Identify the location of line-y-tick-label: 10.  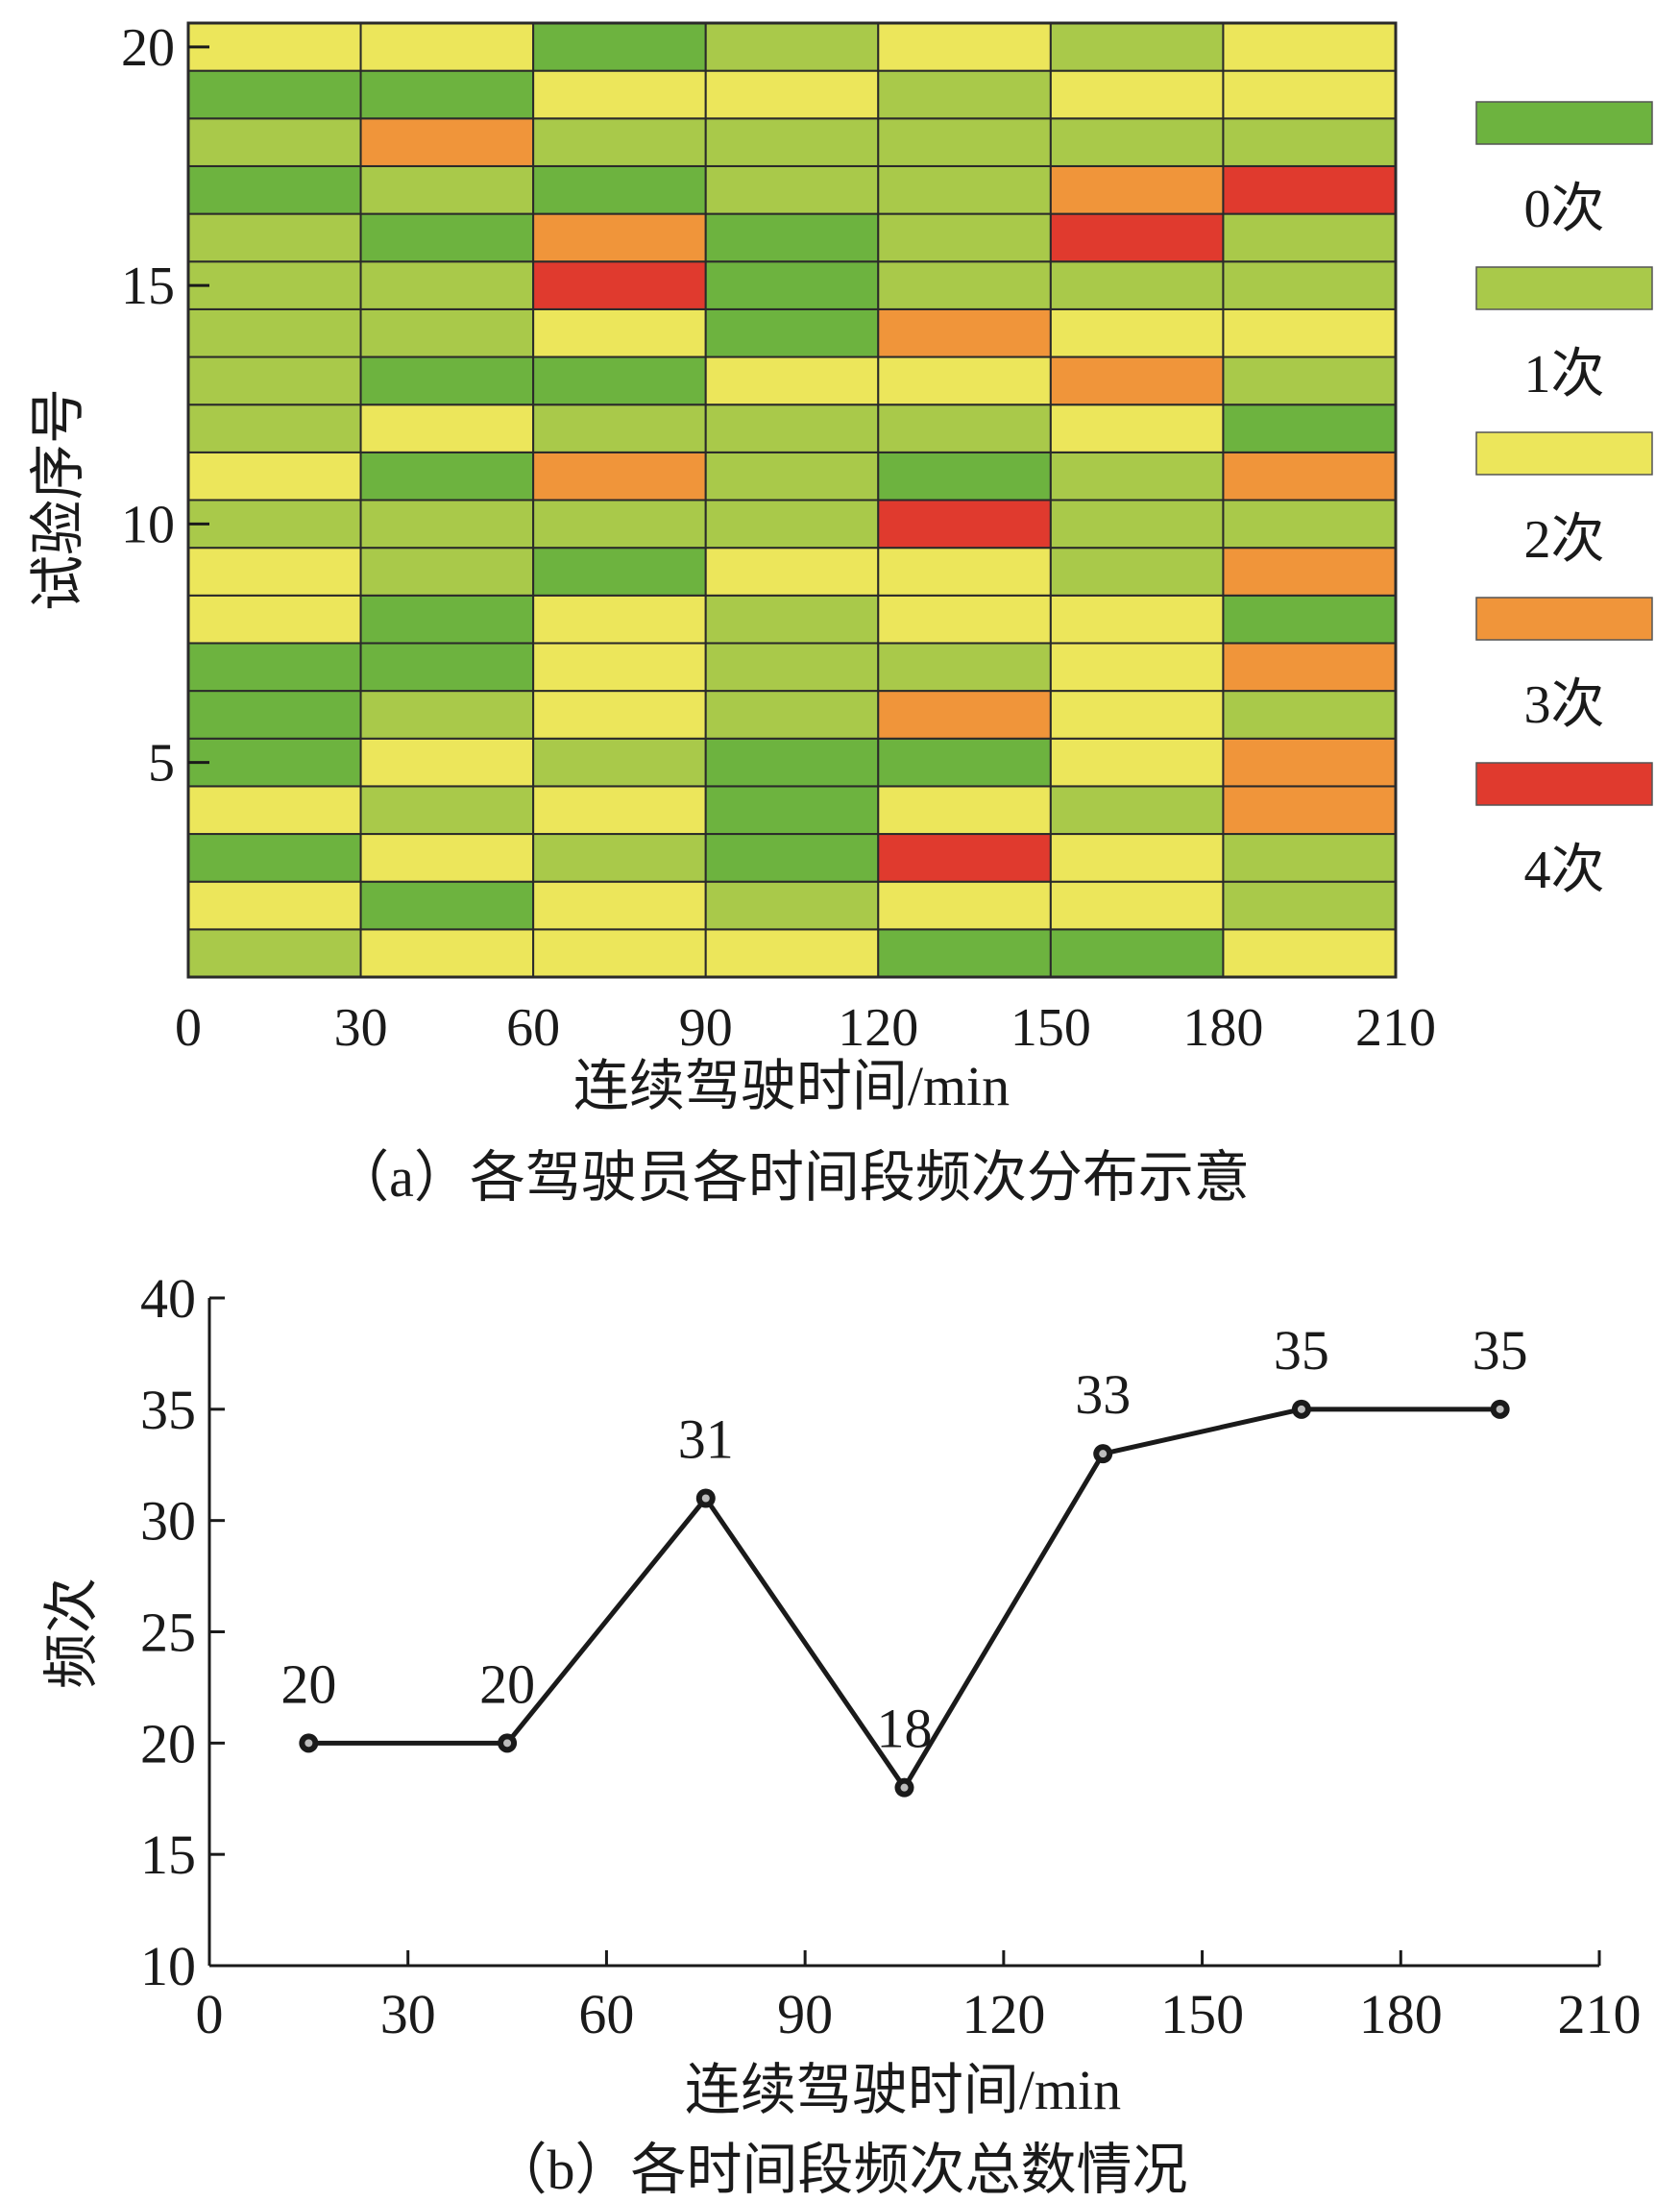
(168, 1966).